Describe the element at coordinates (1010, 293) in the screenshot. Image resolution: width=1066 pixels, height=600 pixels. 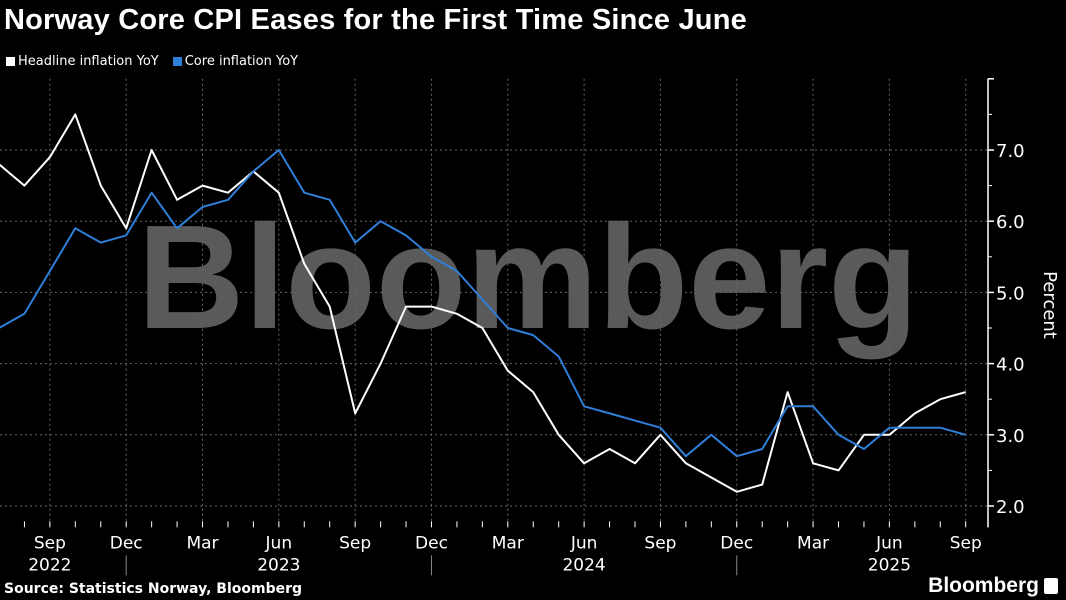
I see `y-tick-label: 5.0` at that location.